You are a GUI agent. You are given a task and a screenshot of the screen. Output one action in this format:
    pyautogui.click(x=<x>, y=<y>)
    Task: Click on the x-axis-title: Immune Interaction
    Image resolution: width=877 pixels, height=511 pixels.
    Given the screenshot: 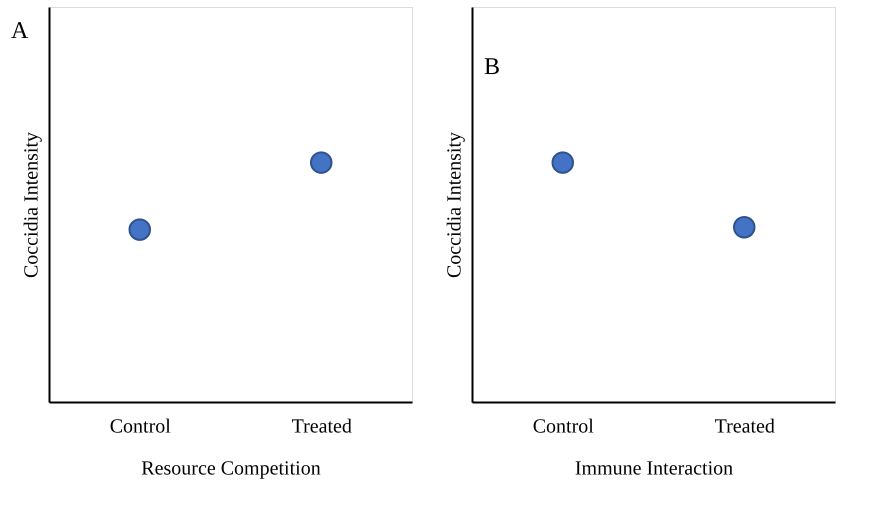 What is the action you would take?
    pyautogui.click(x=654, y=469)
    